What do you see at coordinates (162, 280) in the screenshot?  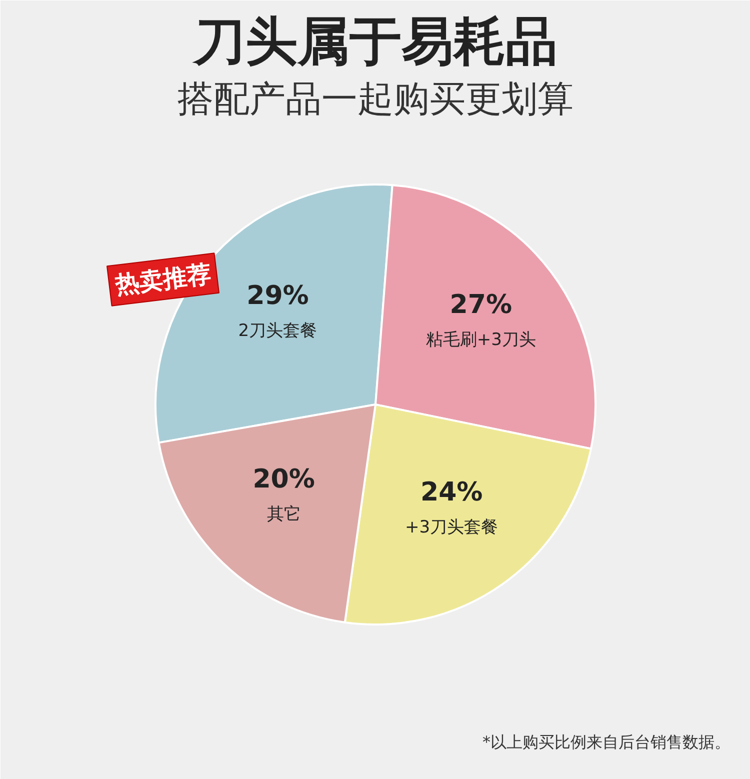 I see `text: 热卖推荐` at bounding box center [162, 280].